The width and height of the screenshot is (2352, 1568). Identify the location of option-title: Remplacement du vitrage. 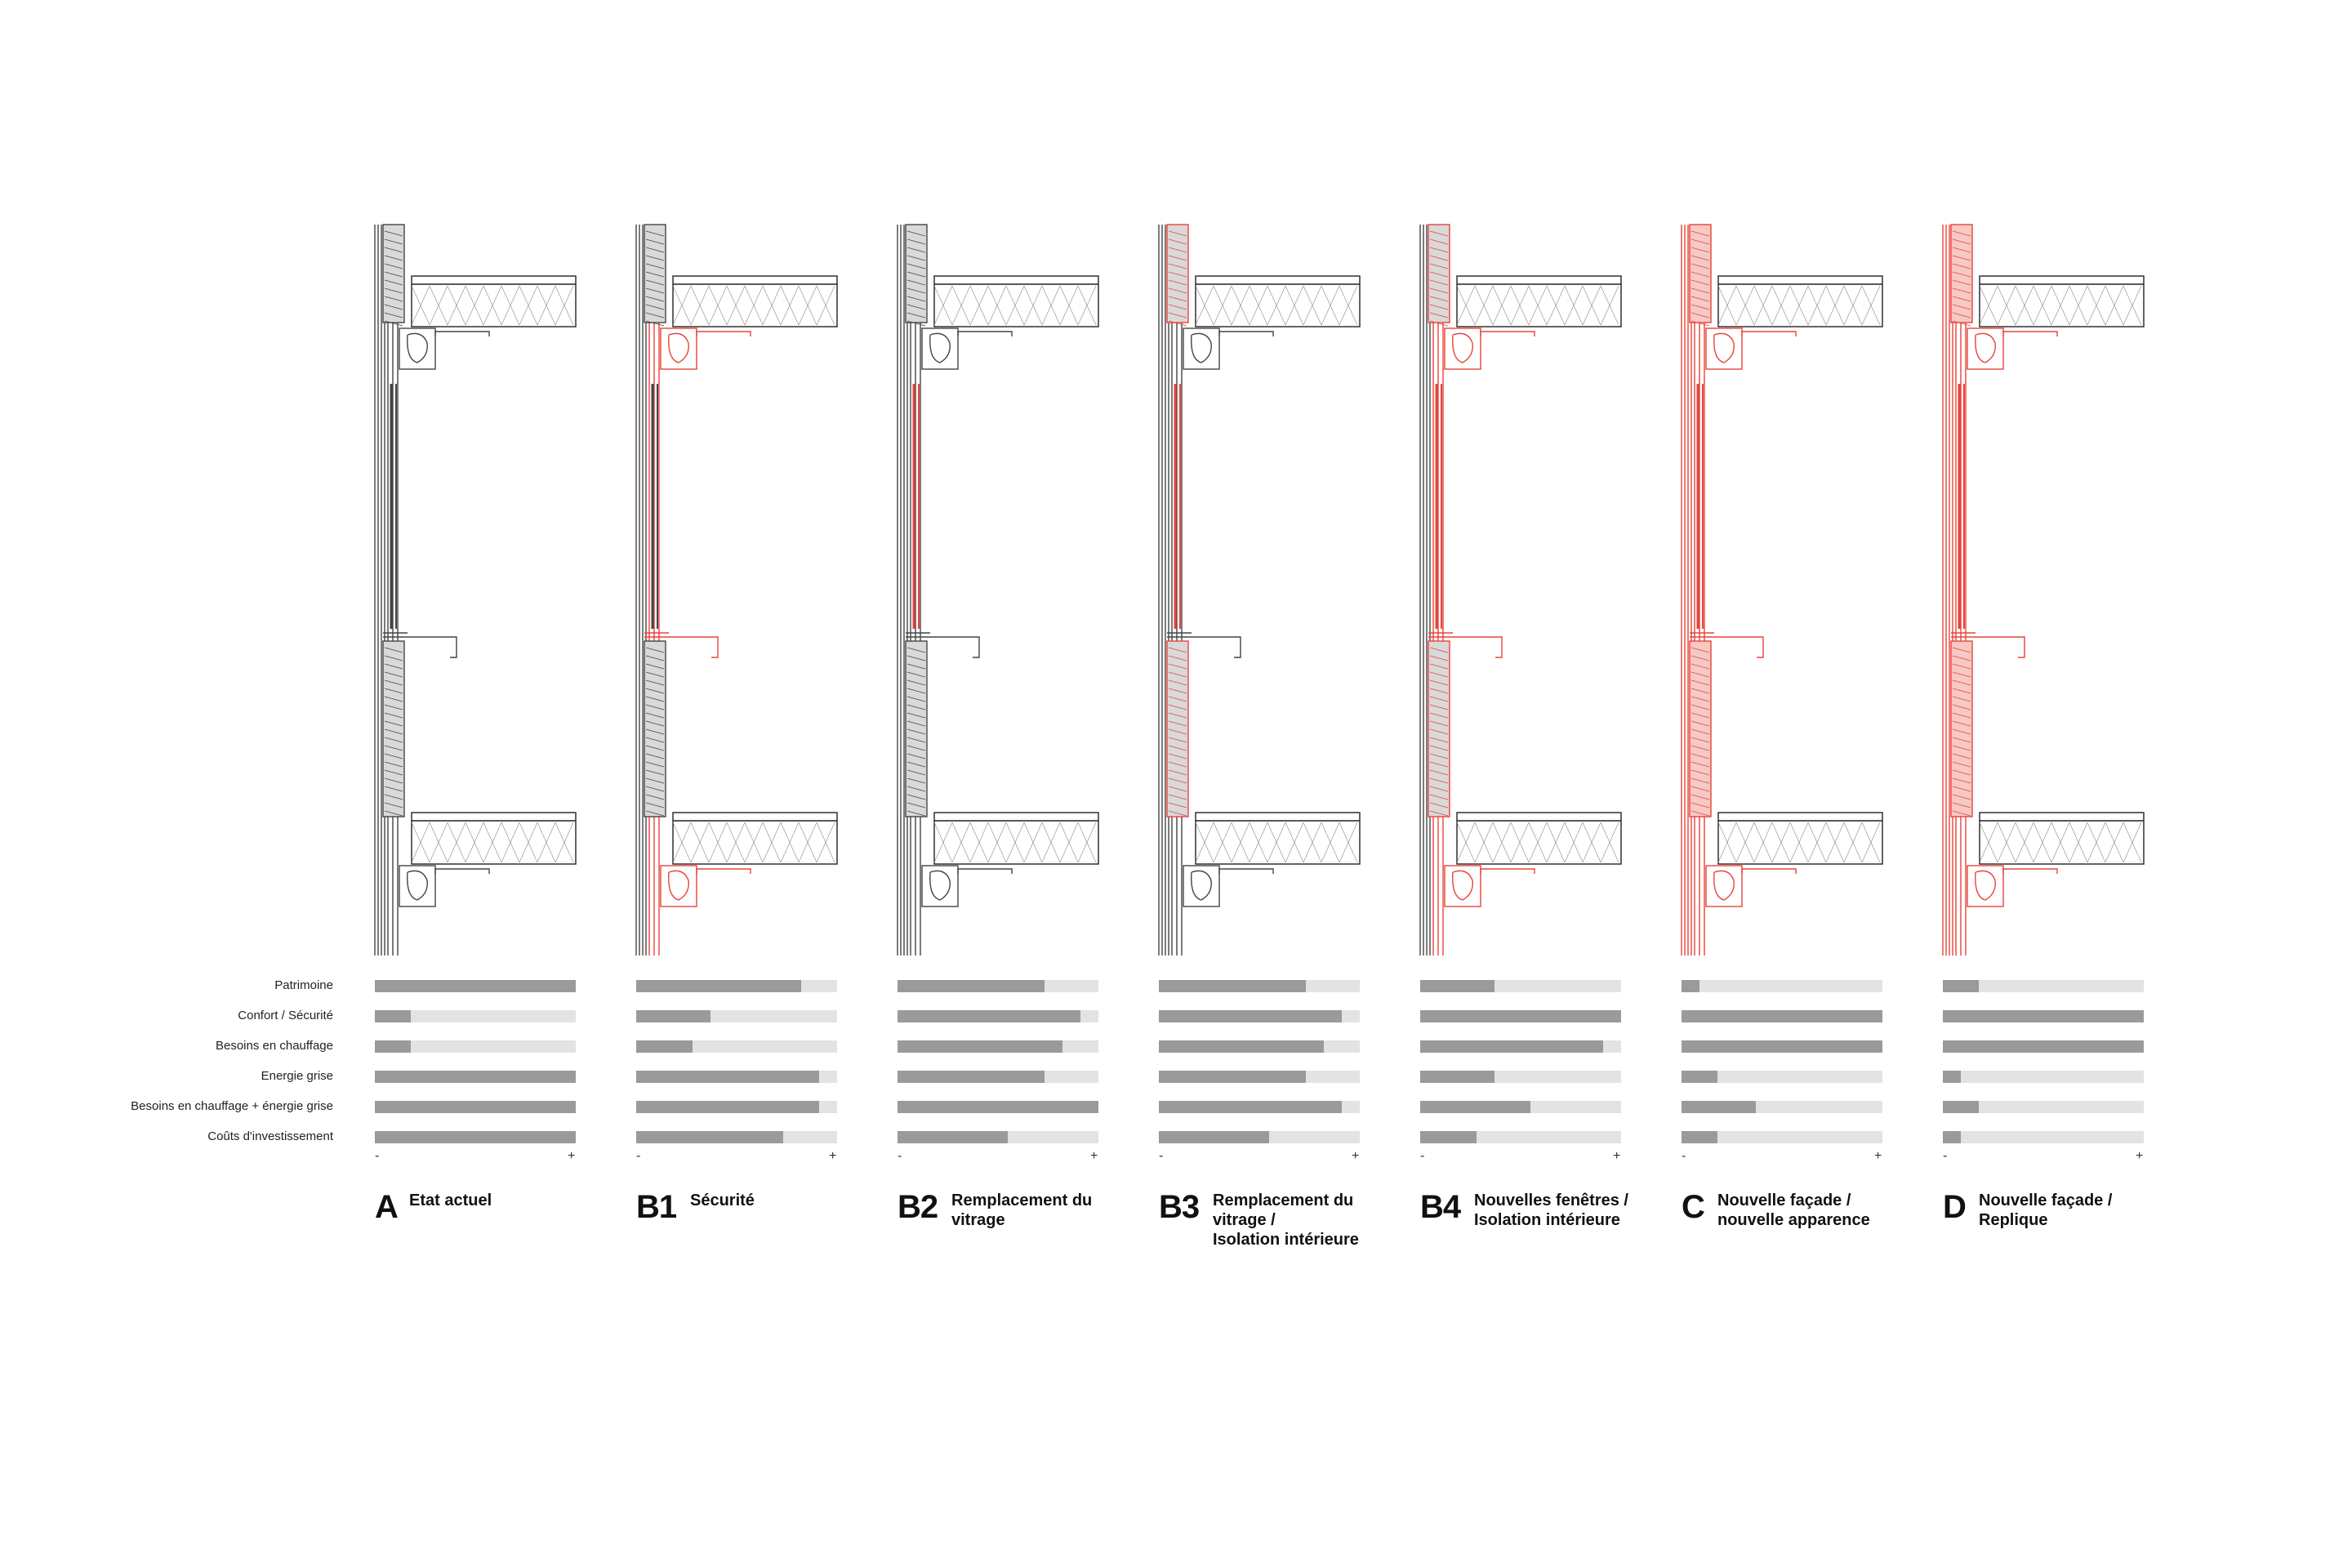
(1022, 1210).